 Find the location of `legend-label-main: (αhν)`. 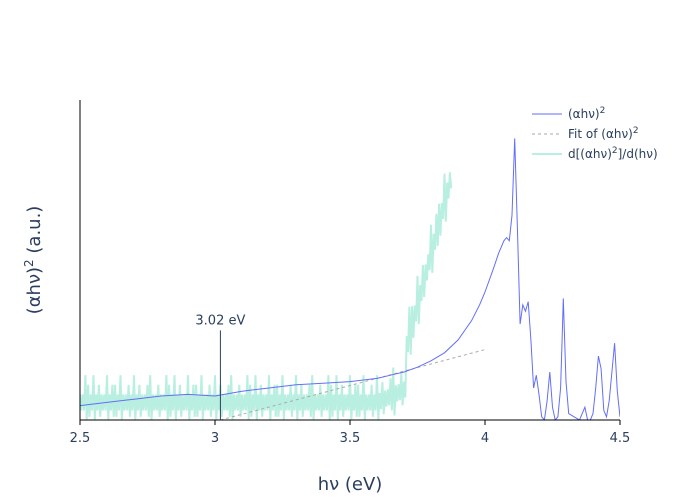

legend-label-main: (αhν) is located at coordinates (584, 114).